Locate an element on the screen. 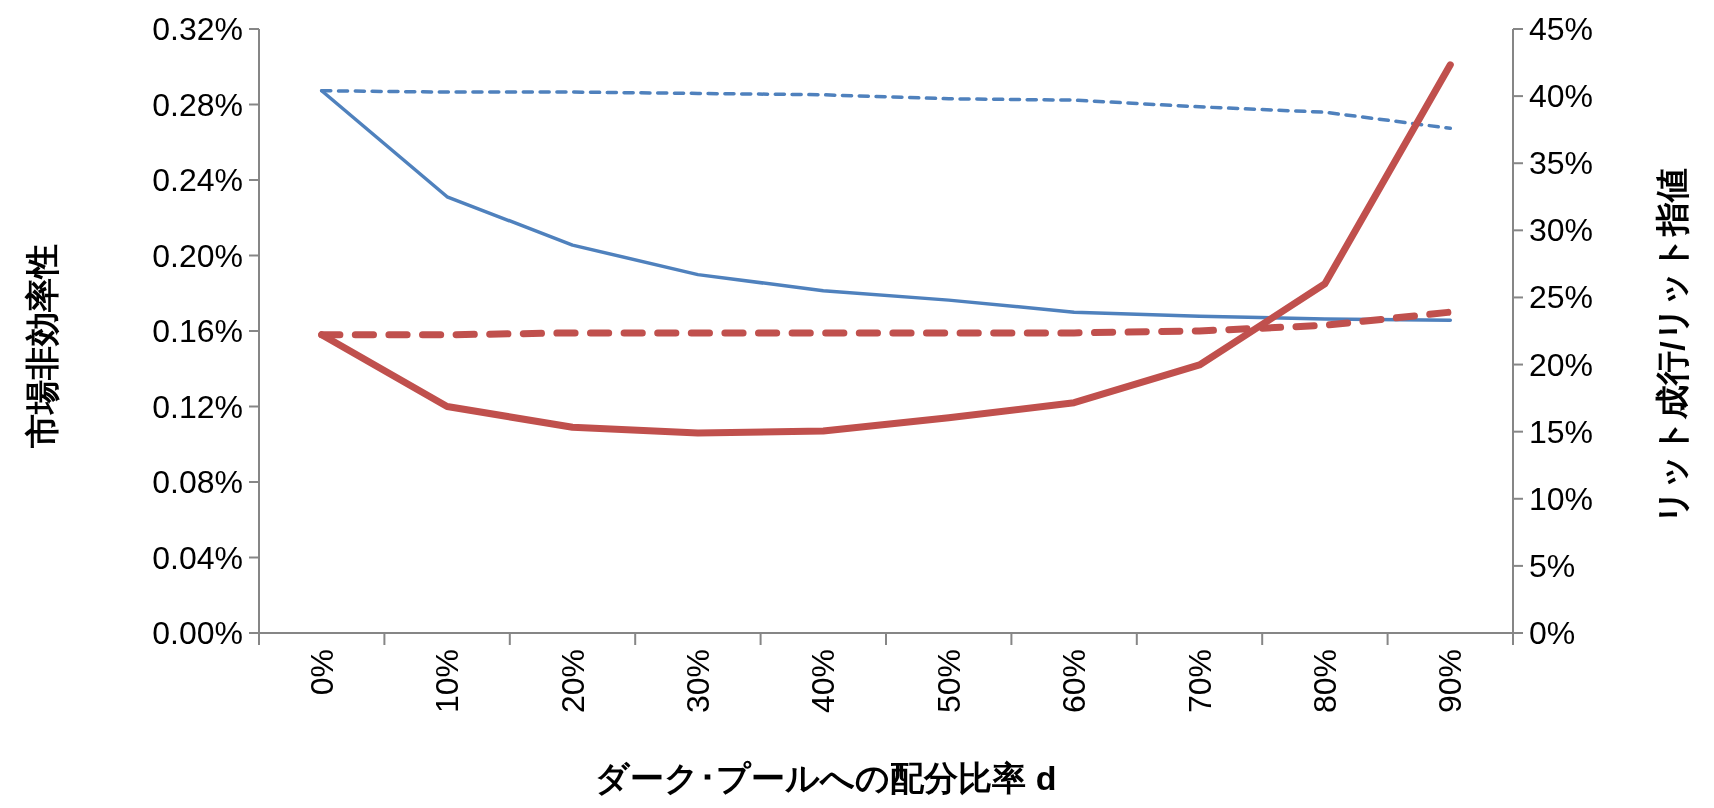  y2-tick-label: 10% is located at coordinates (1561, 498).